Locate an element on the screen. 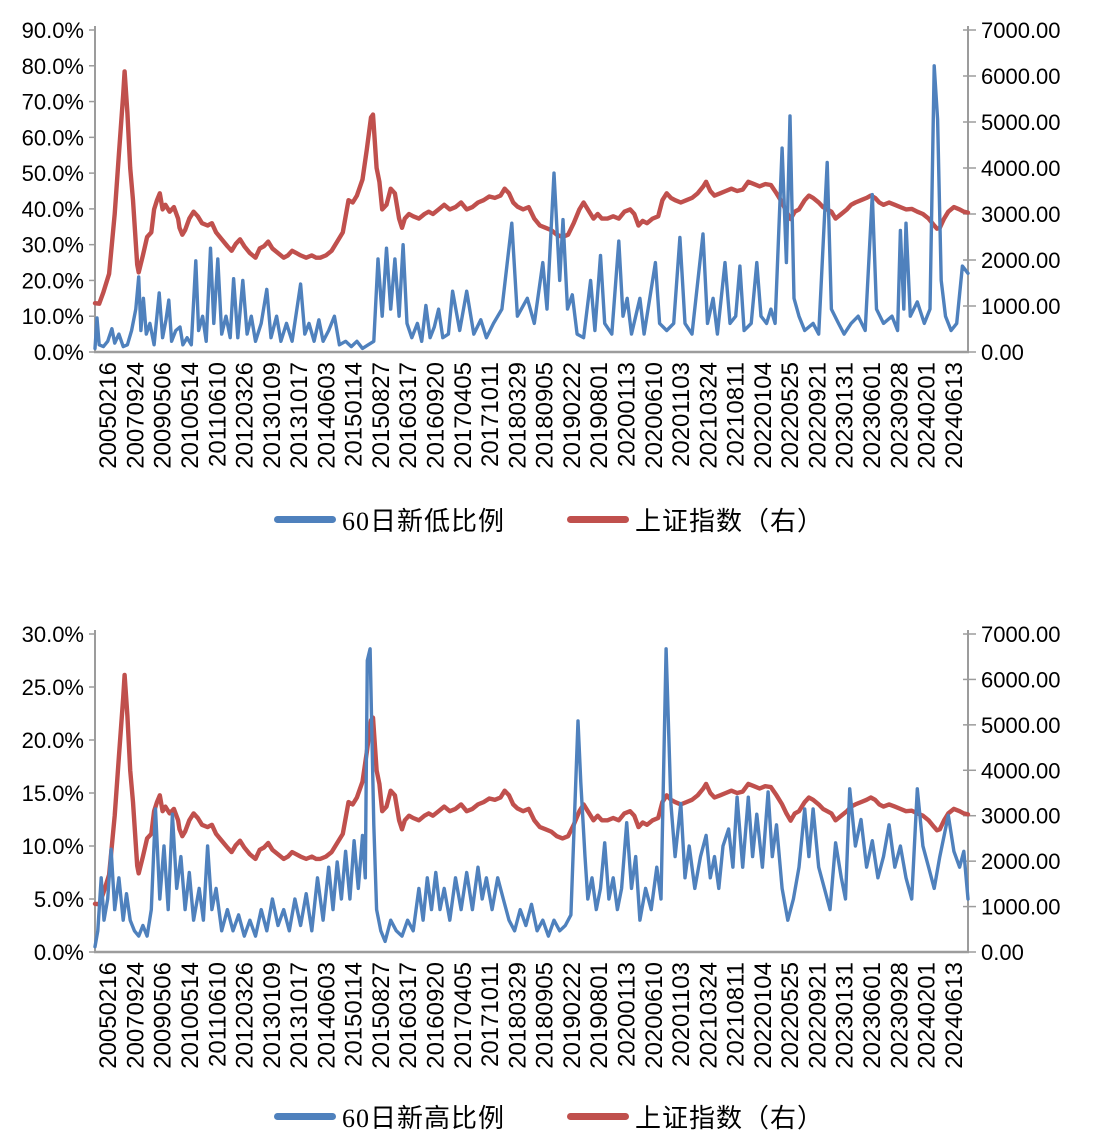 The width and height of the screenshot is (1098, 1143). x-axis-tick-label: 20230601 is located at coordinates (872, 415).